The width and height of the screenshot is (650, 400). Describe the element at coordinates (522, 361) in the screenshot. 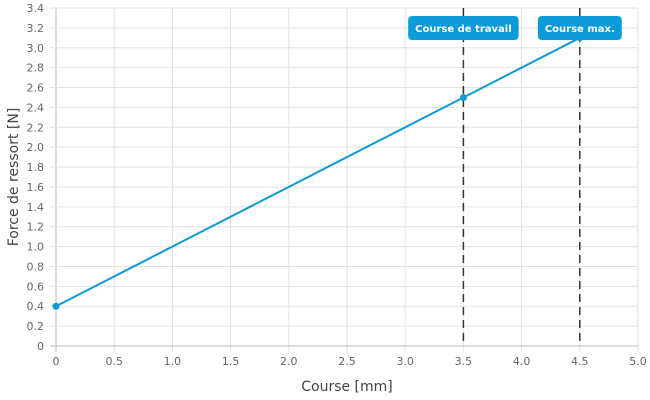

I see `x-tick-label: 4.0` at that location.